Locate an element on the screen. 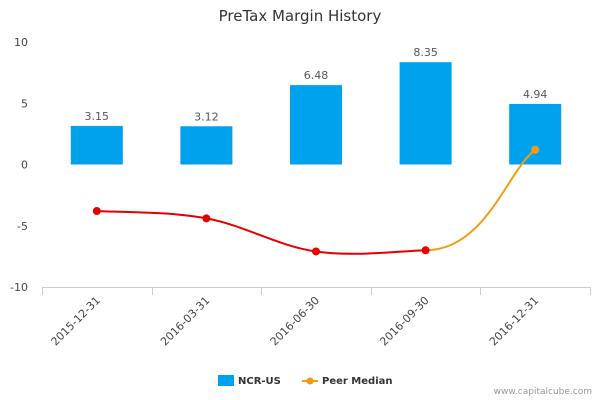 The width and height of the screenshot is (600, 400). legend-marker-peer is located at coordinates (310, 381).